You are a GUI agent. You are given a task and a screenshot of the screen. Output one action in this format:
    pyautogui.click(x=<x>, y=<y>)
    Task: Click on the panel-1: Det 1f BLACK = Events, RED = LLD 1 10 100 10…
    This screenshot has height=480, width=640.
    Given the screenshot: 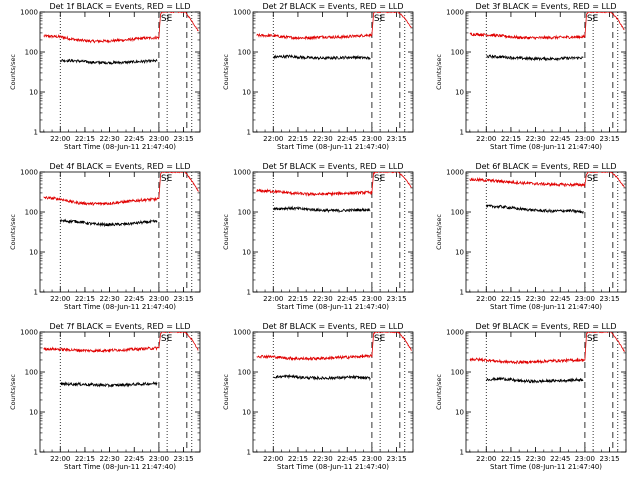 What is the action you would take?
    pyautogui.click(x=105, y=76)
    